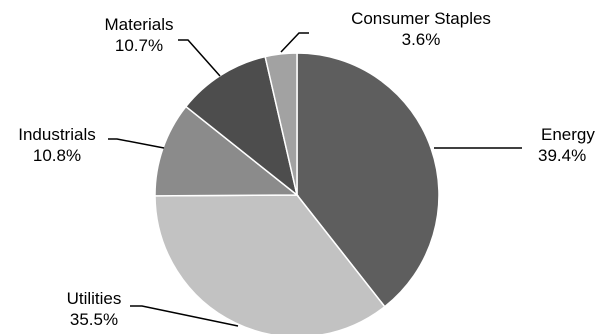 Image resolution: width=609 pixels, height=334 pixels. What do you see at coordinates (94, 298) in the screenshot?
I see `slice-label-utilities: Utilities` at bounding box center [94, 298].